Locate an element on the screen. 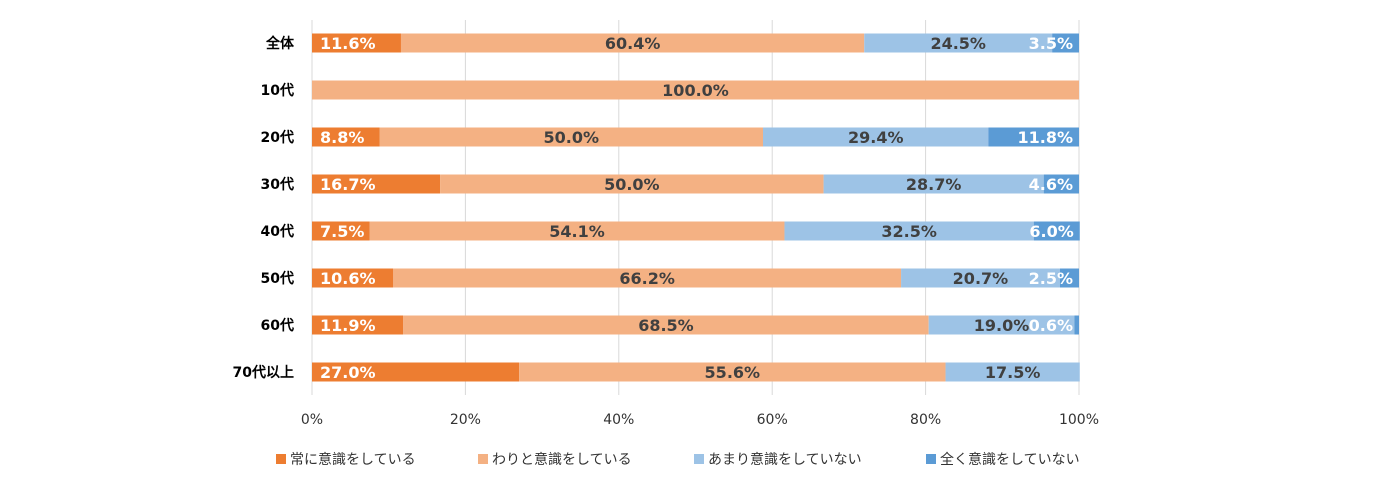 The height and width of the screenshot is (500, 1389). data-label: 4.6% is located at coordinates (1051, 184).